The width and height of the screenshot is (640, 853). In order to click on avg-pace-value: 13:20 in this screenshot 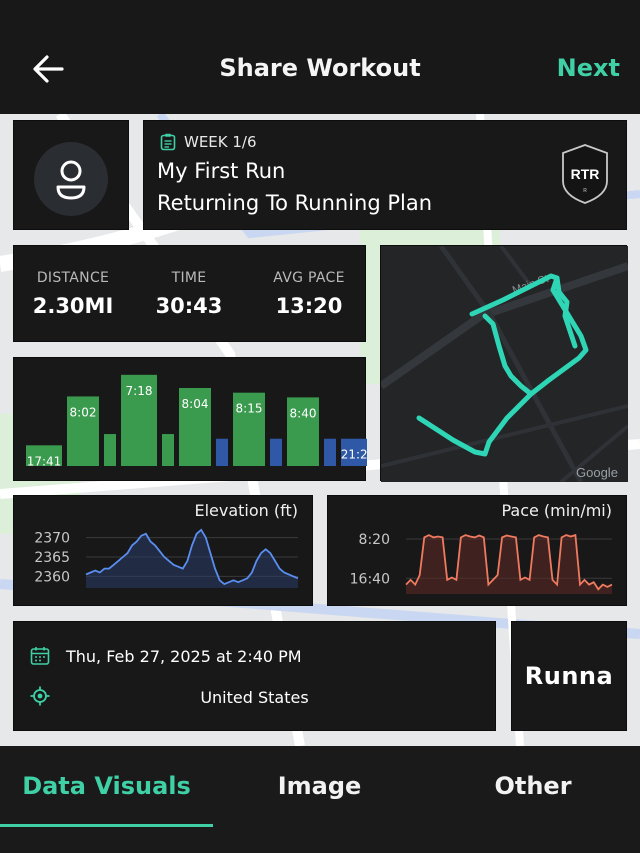, I will do `click(309, 306)`.